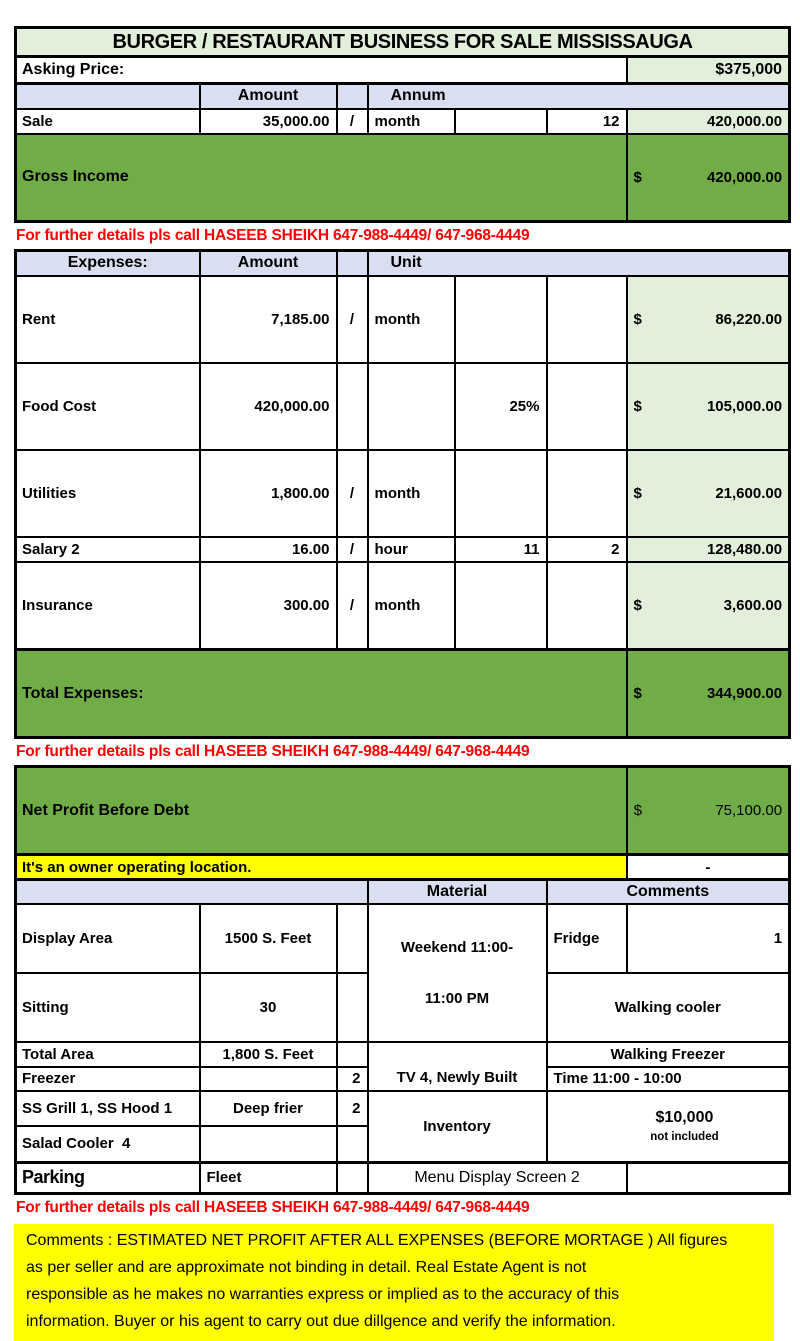  What do you see at coordinates (749, 810) in the screenshot?
I see `net-profit-value: 75,100.00` at bounding box center [749, 810].